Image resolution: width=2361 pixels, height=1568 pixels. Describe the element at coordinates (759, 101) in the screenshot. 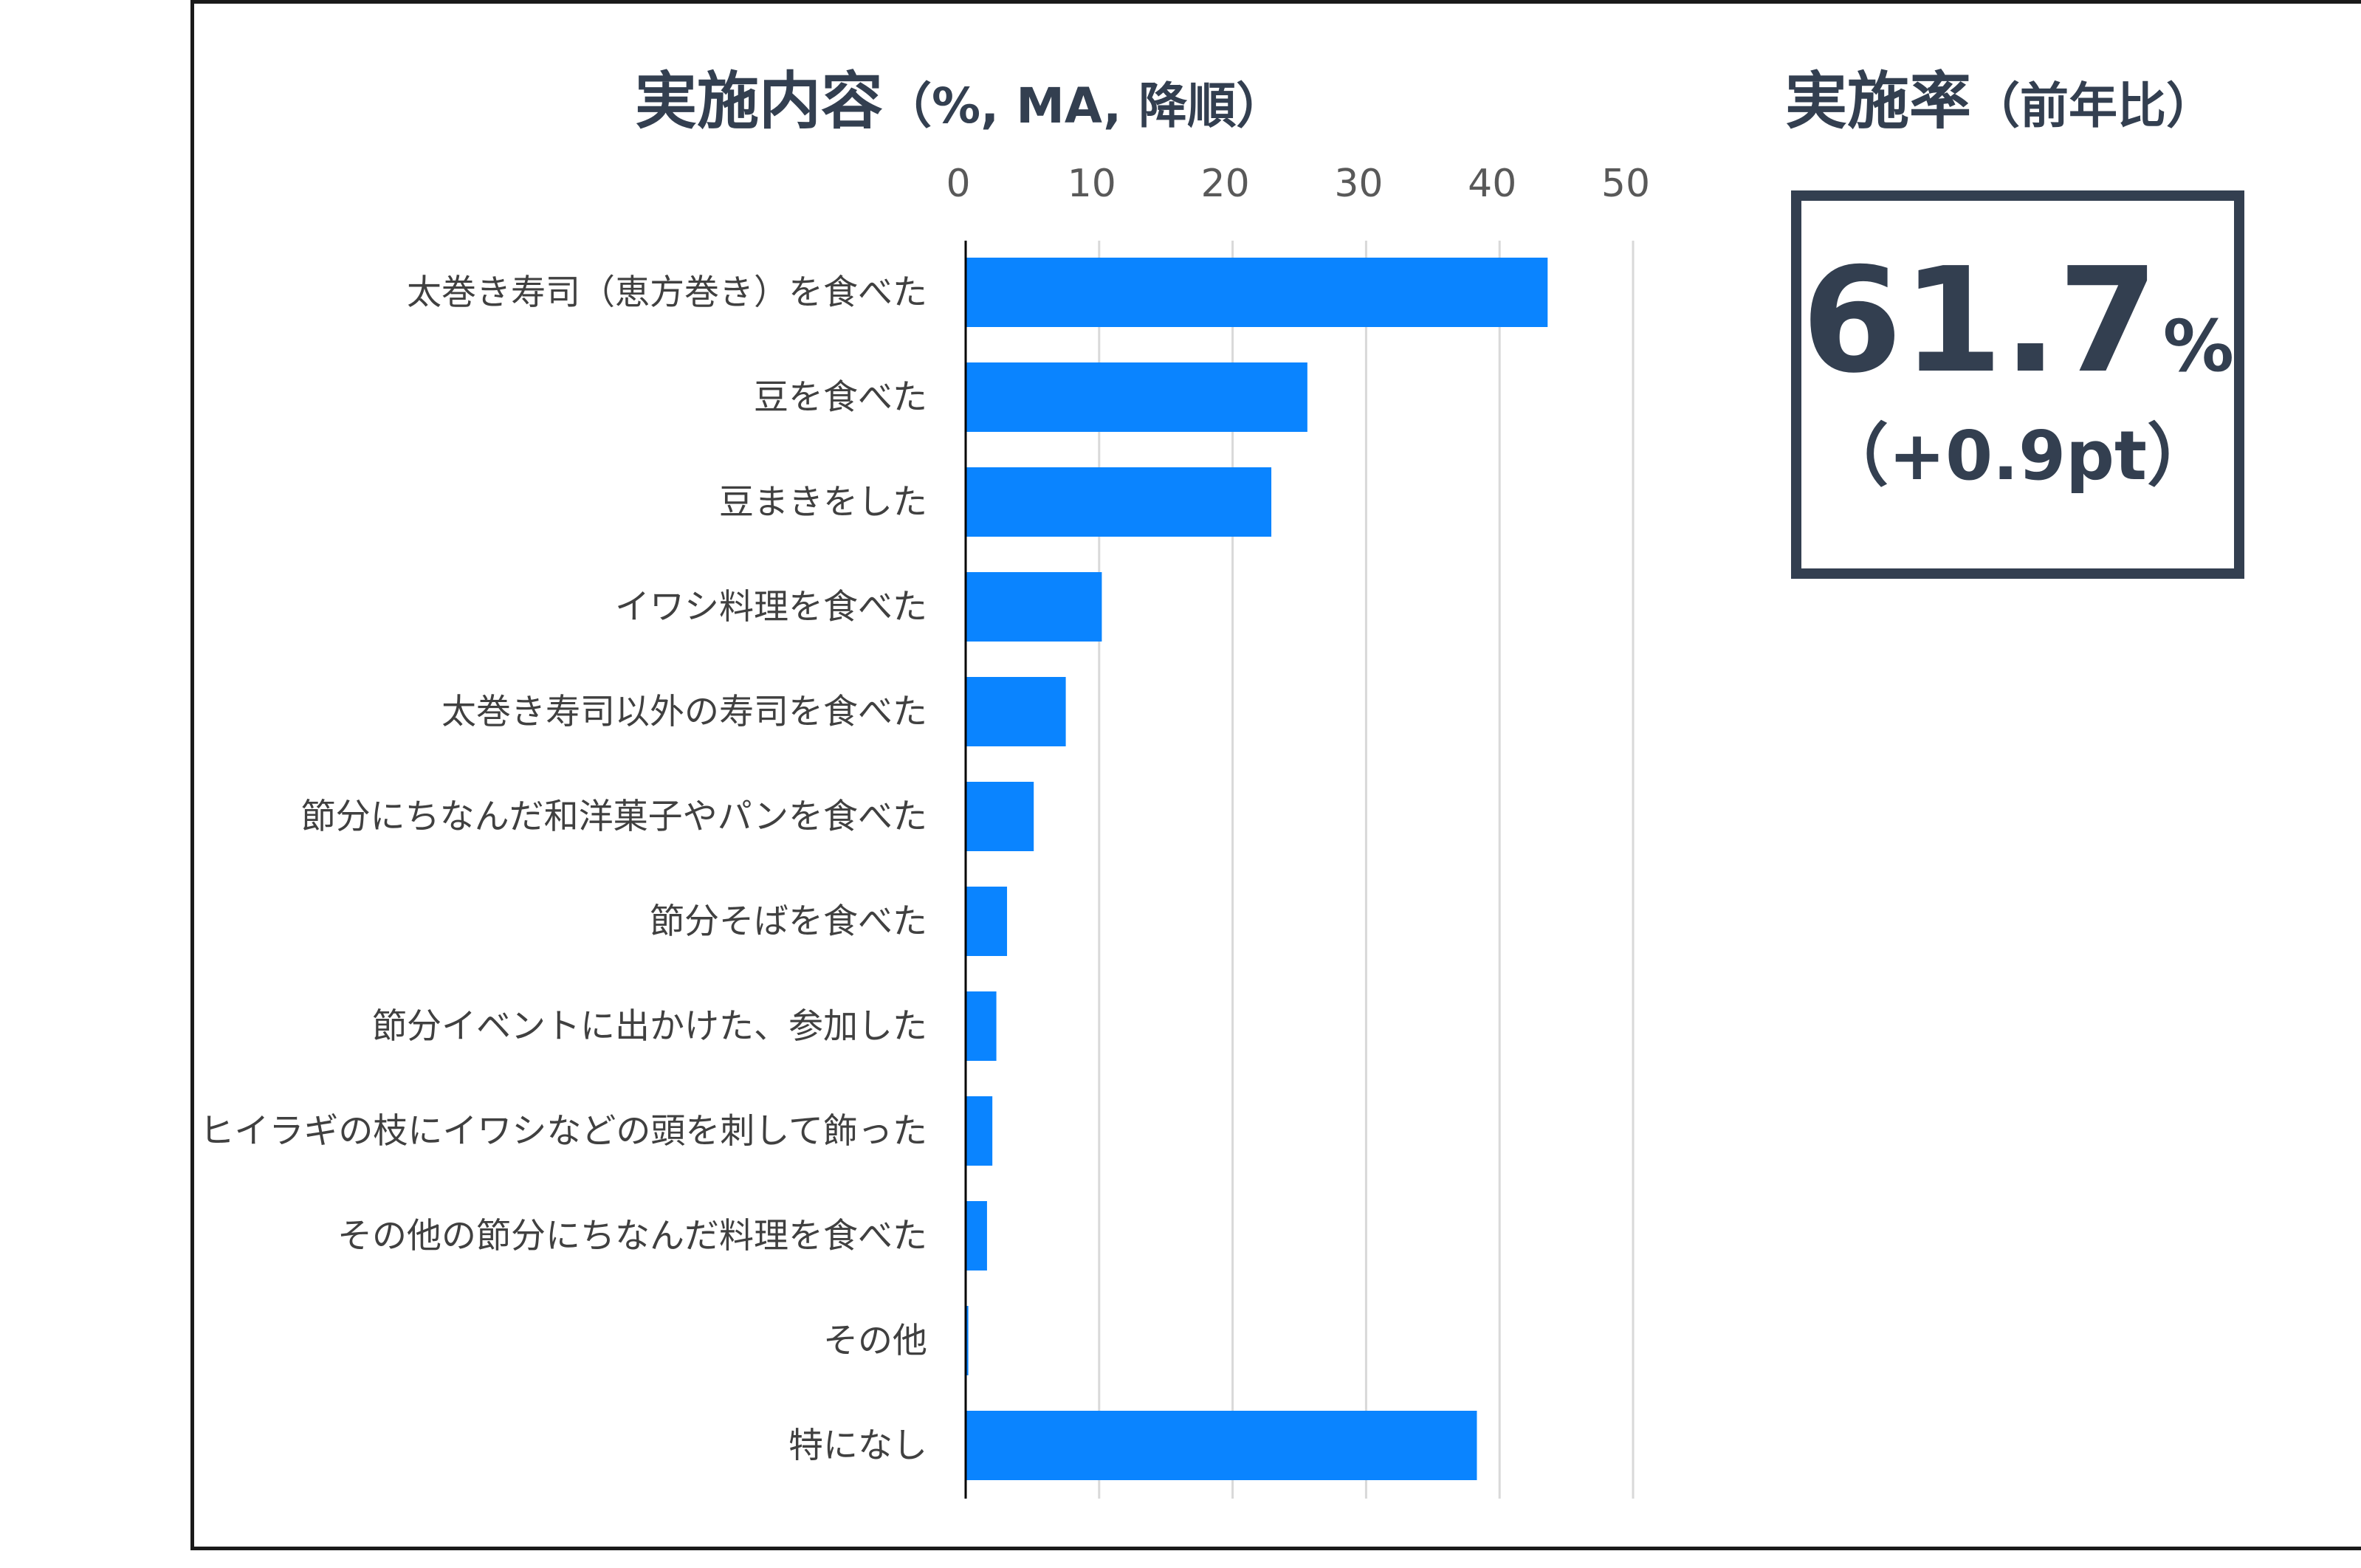

I see `chart-title-main: 実施内容` at that location.